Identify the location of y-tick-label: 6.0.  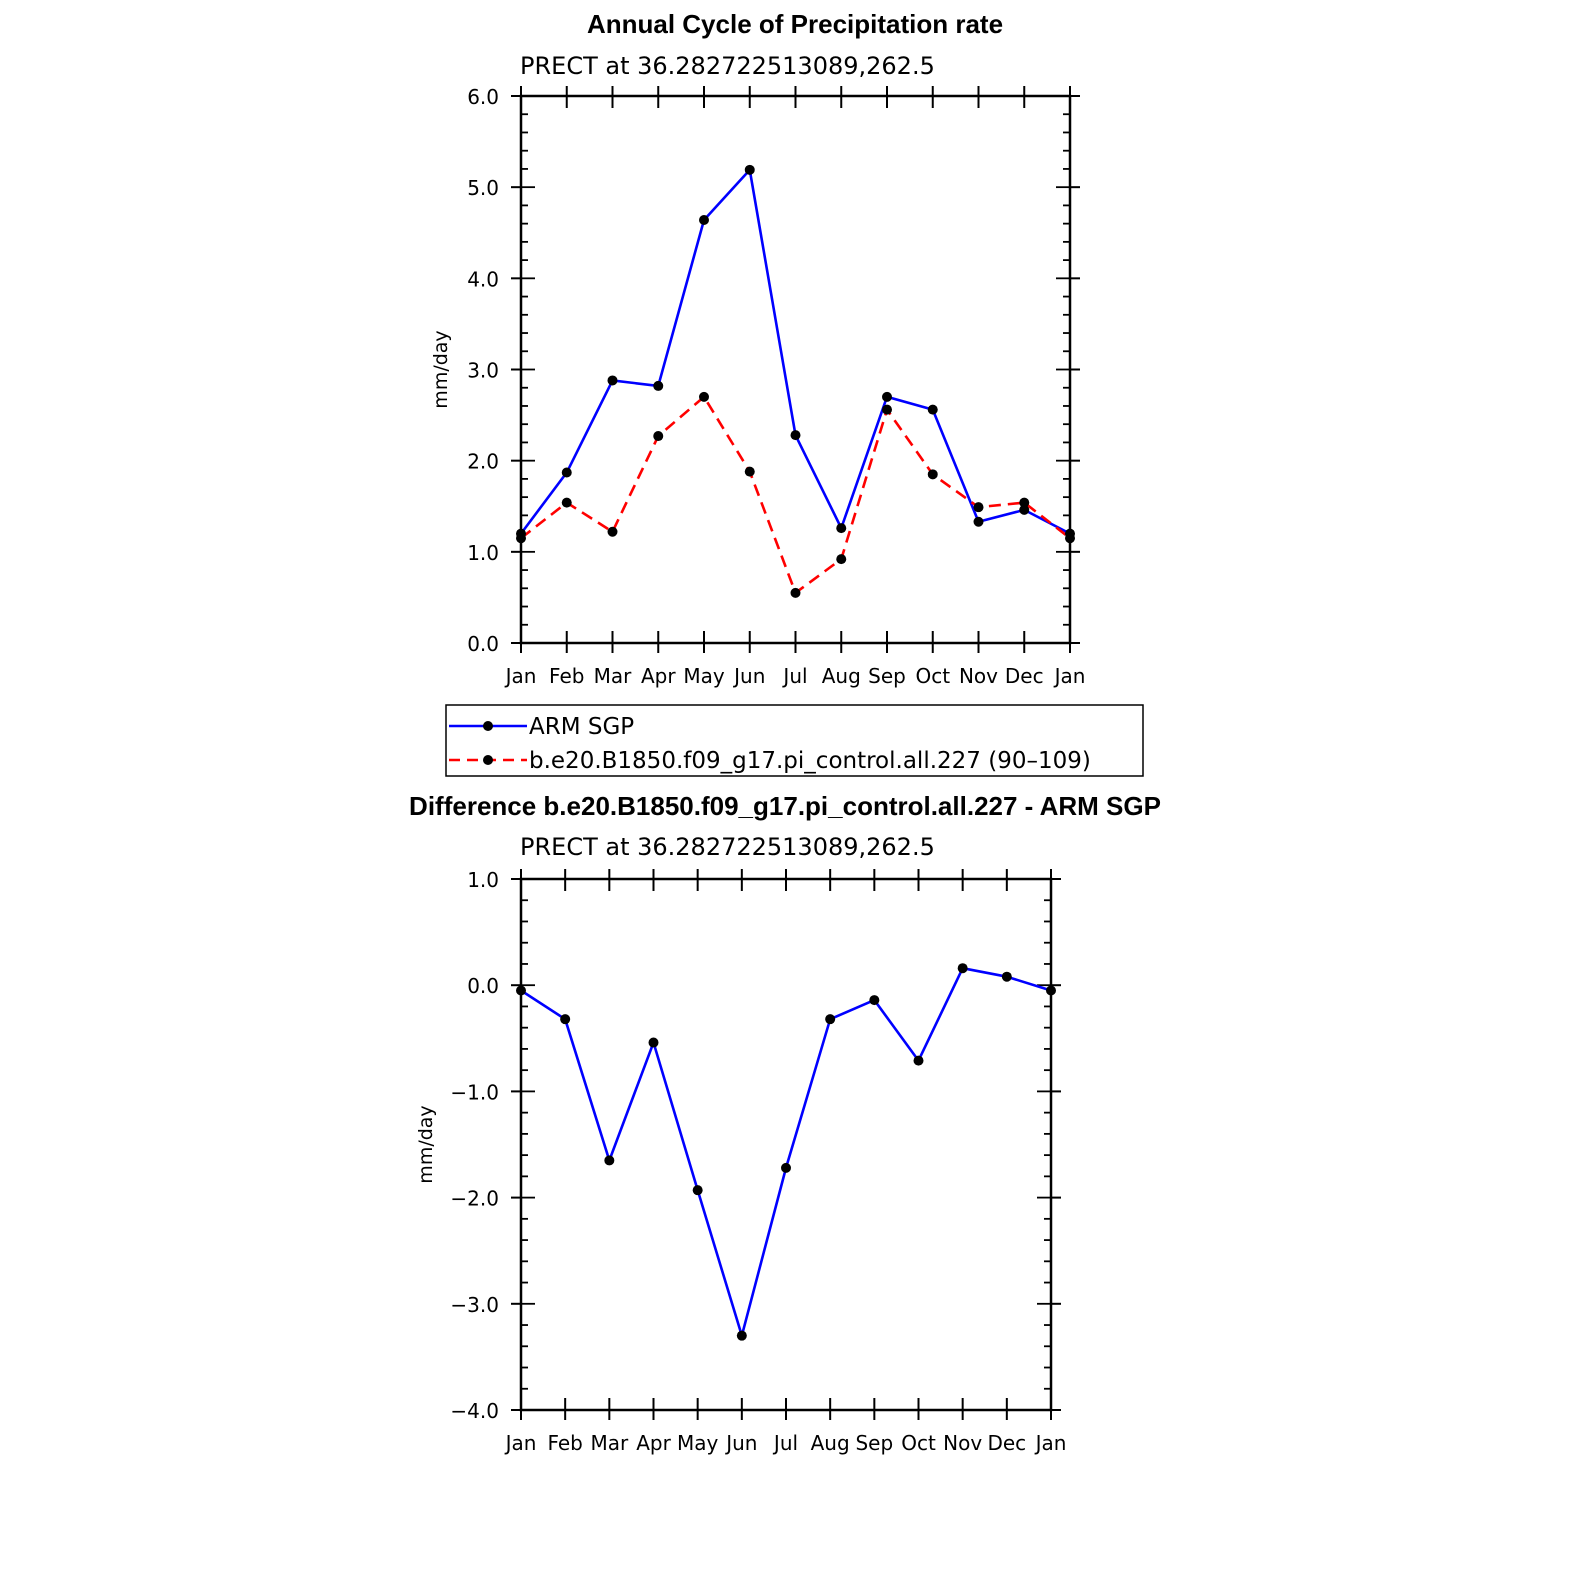
(483, 97).